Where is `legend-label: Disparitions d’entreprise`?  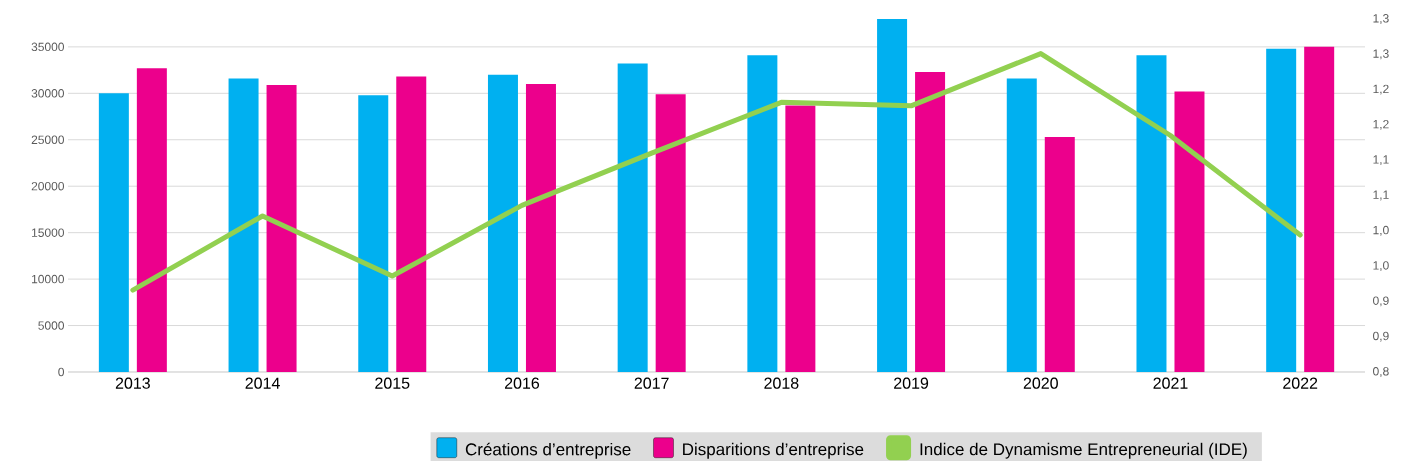
legend-label: Disparitions d’entreprise is located at coordinates (773, 450).